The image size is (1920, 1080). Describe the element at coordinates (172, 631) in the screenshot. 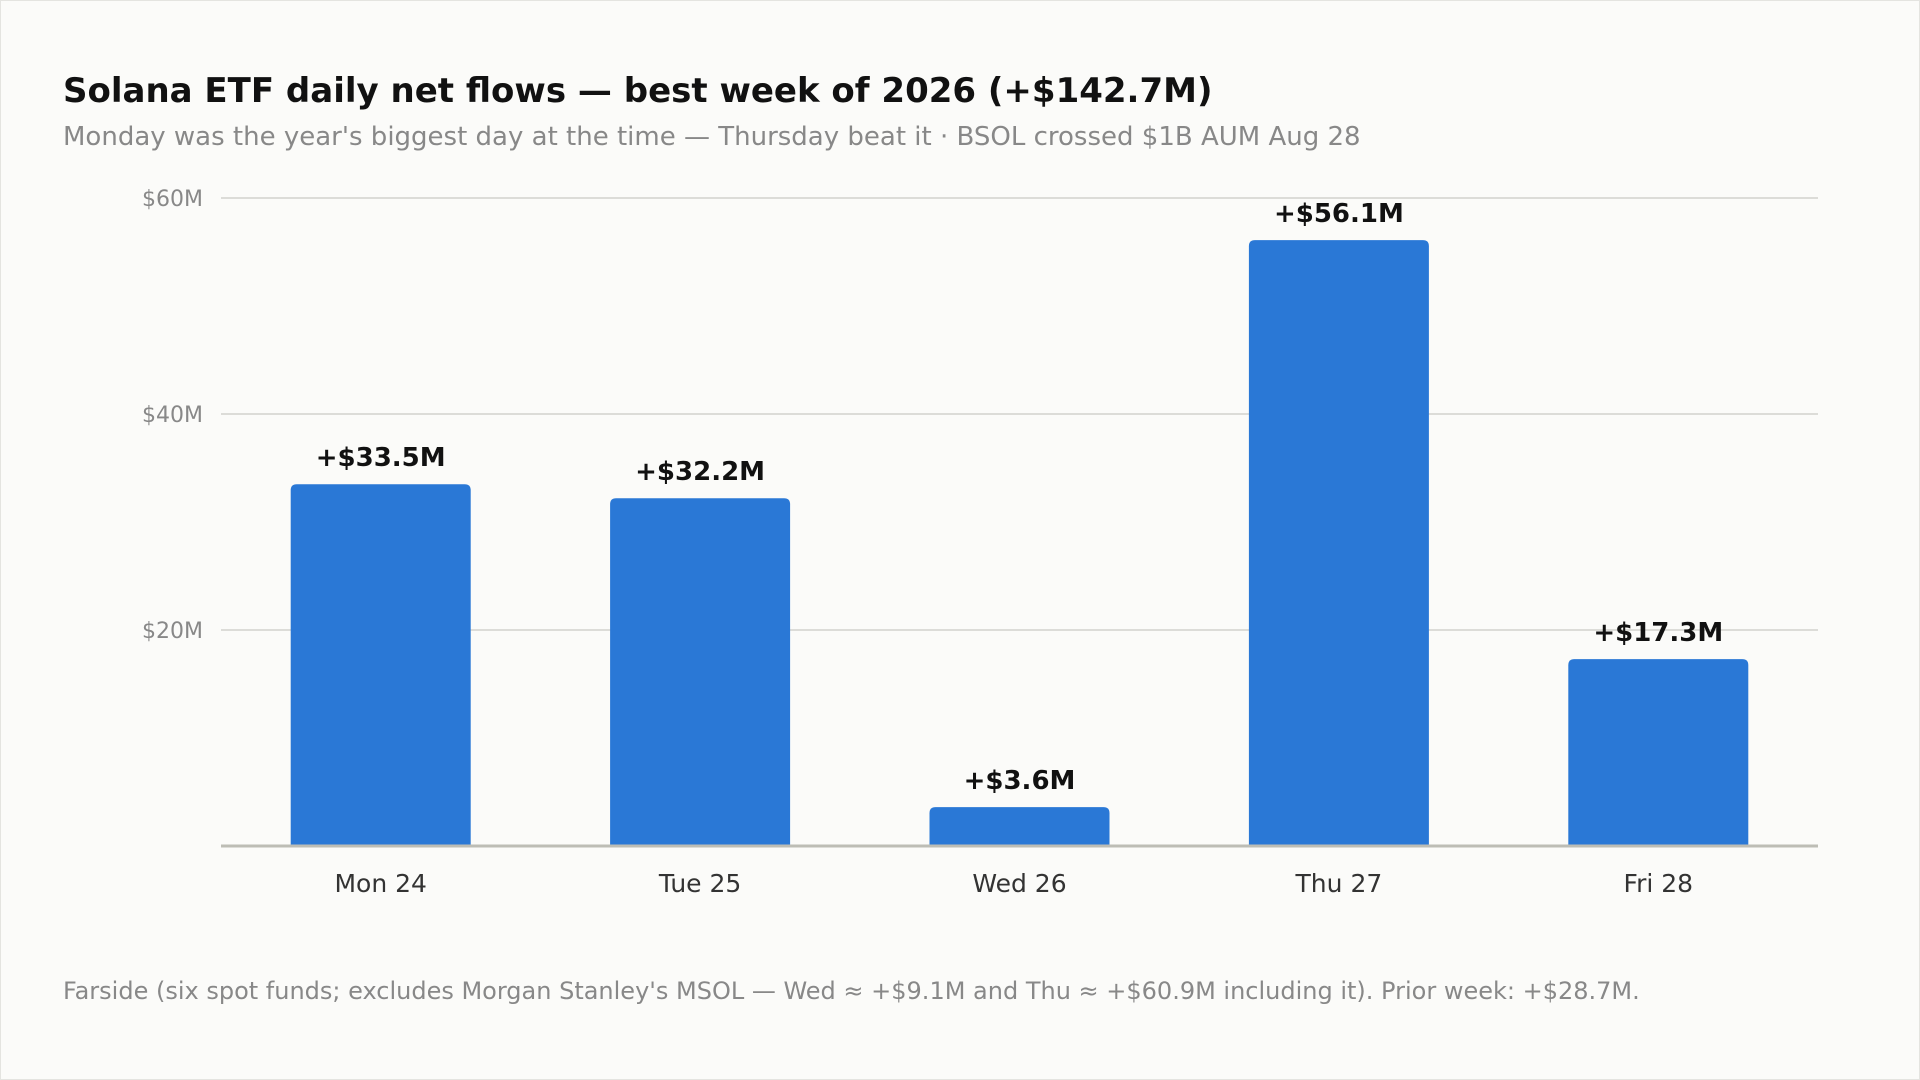

I see `y-tick-label: $20M` at that location.